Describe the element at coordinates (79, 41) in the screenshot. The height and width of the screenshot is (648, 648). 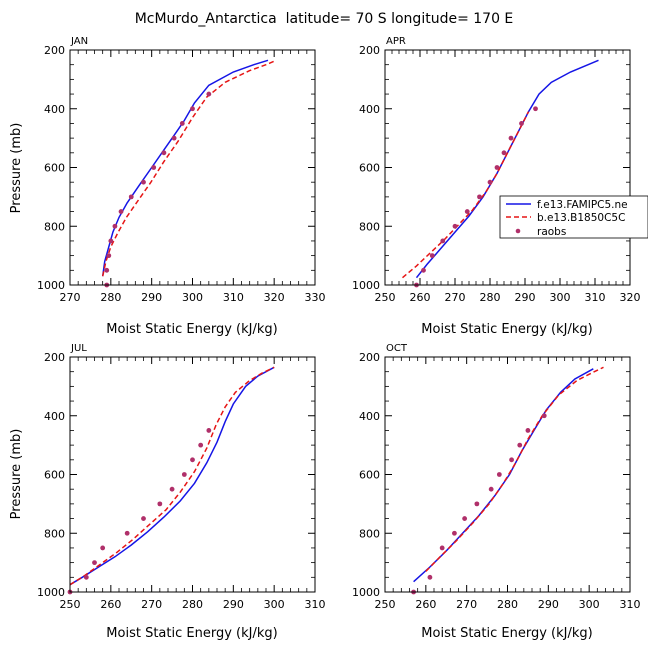
I see `panel-label: JAN` at that location.